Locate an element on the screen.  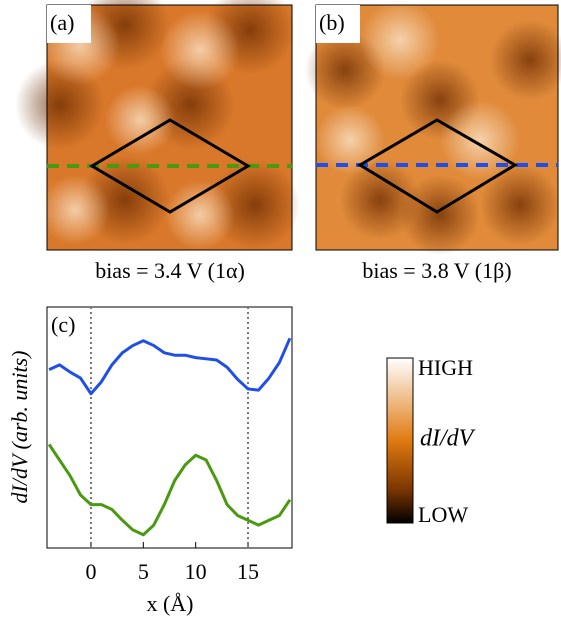
colorbar-high: HIGH is located at coordinates (445, 367).